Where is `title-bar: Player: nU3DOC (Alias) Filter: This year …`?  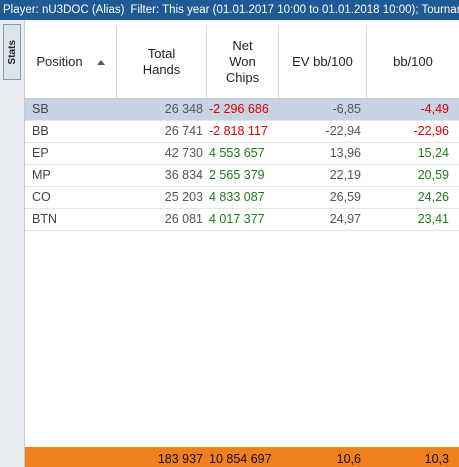
title-bar: Player: nU3DOC (Alias) Filter: This year … is located at coordinates (229, 10).